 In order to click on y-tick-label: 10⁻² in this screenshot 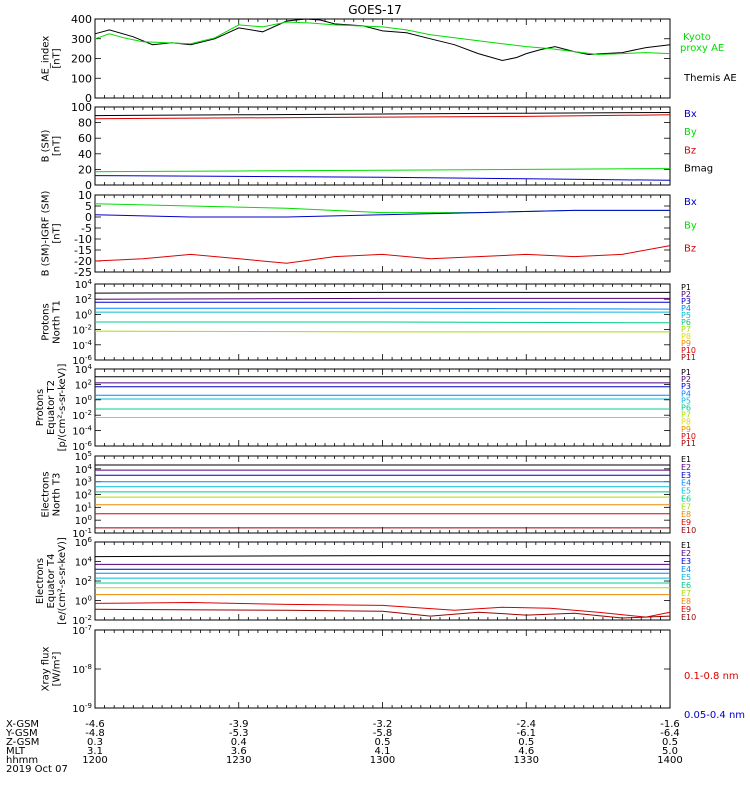, I will do `click(82, 415)`.